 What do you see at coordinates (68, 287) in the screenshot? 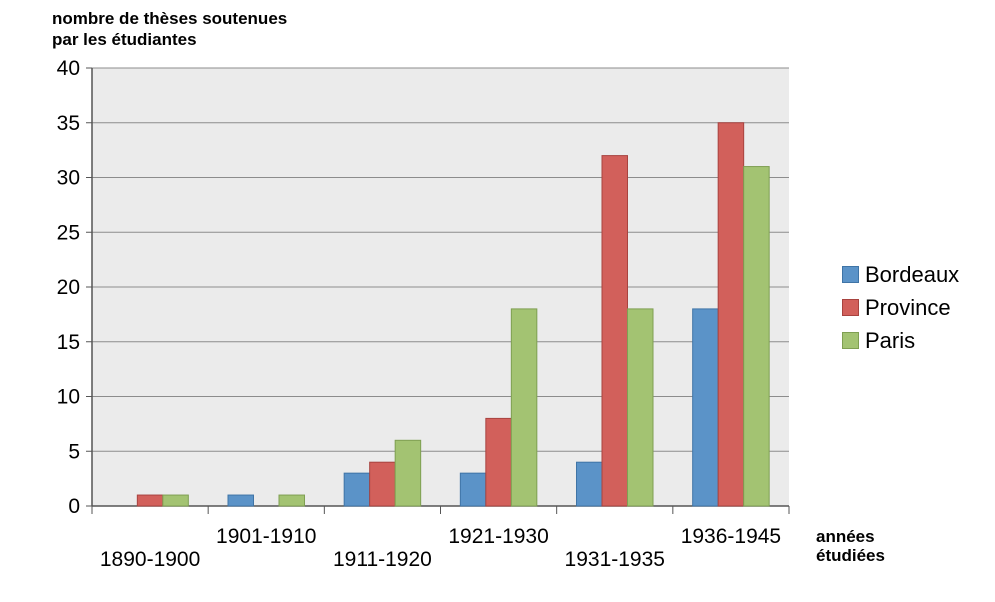
I see `y-tick-label: 20` at bounding box center [68, 287].